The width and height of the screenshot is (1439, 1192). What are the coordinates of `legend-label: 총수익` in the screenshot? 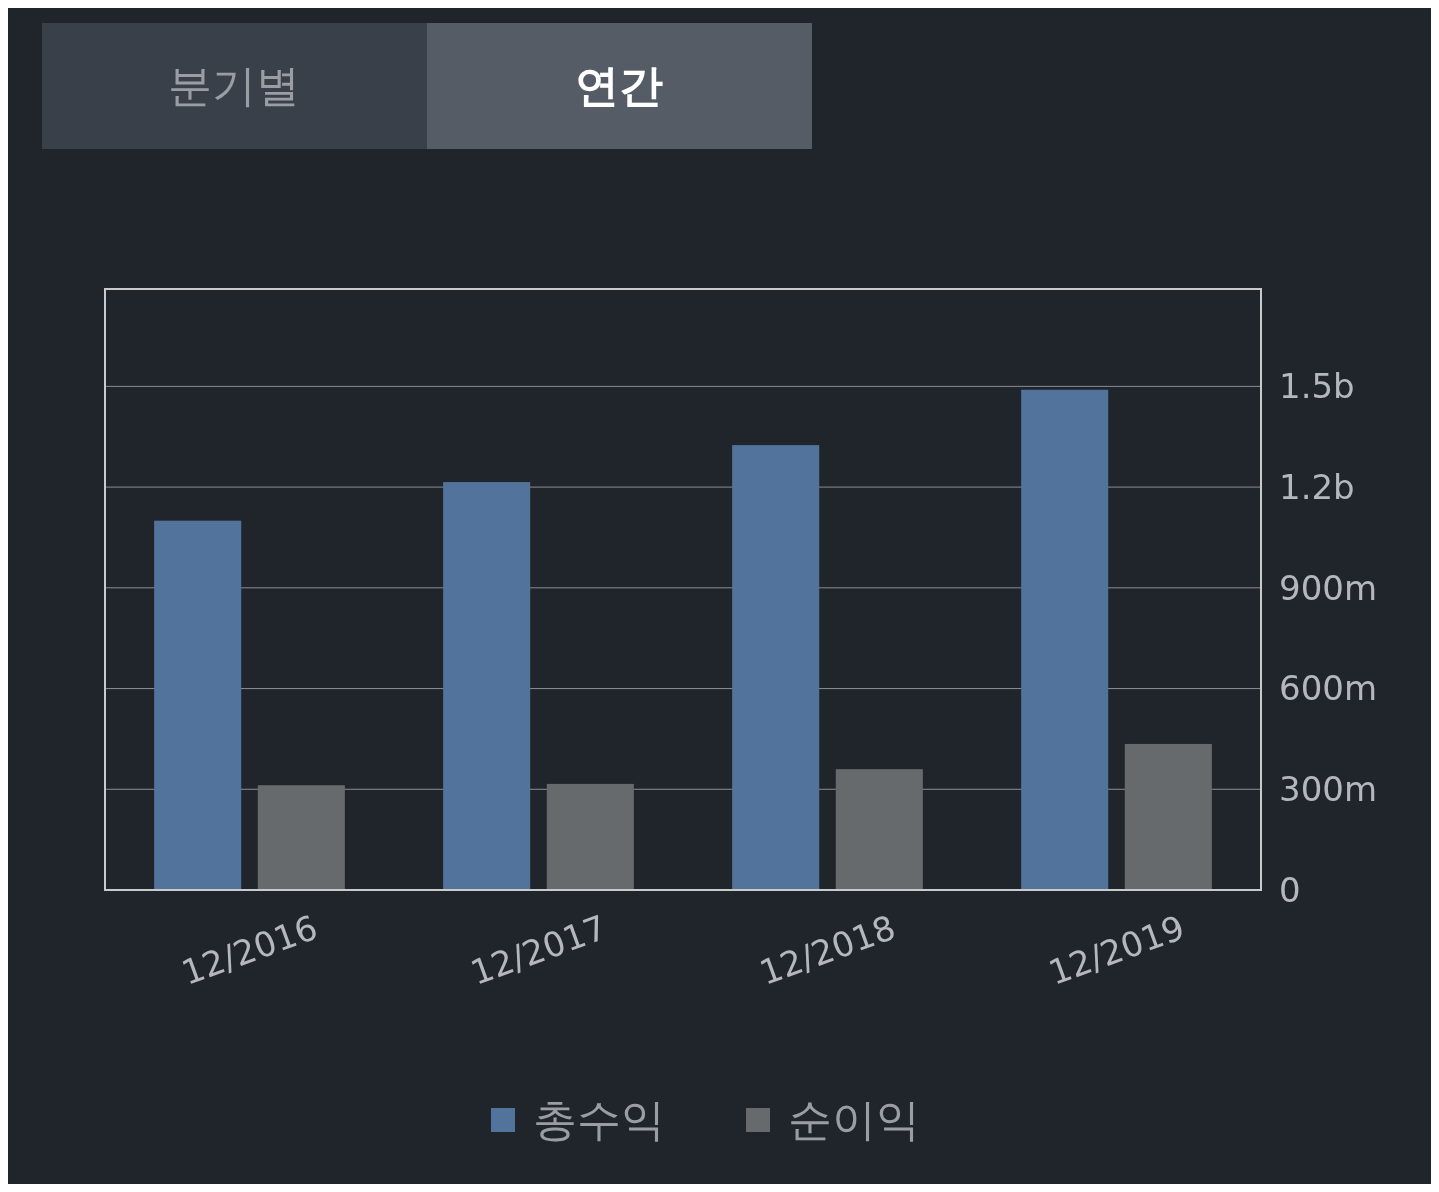 It's located at (599, 1120).